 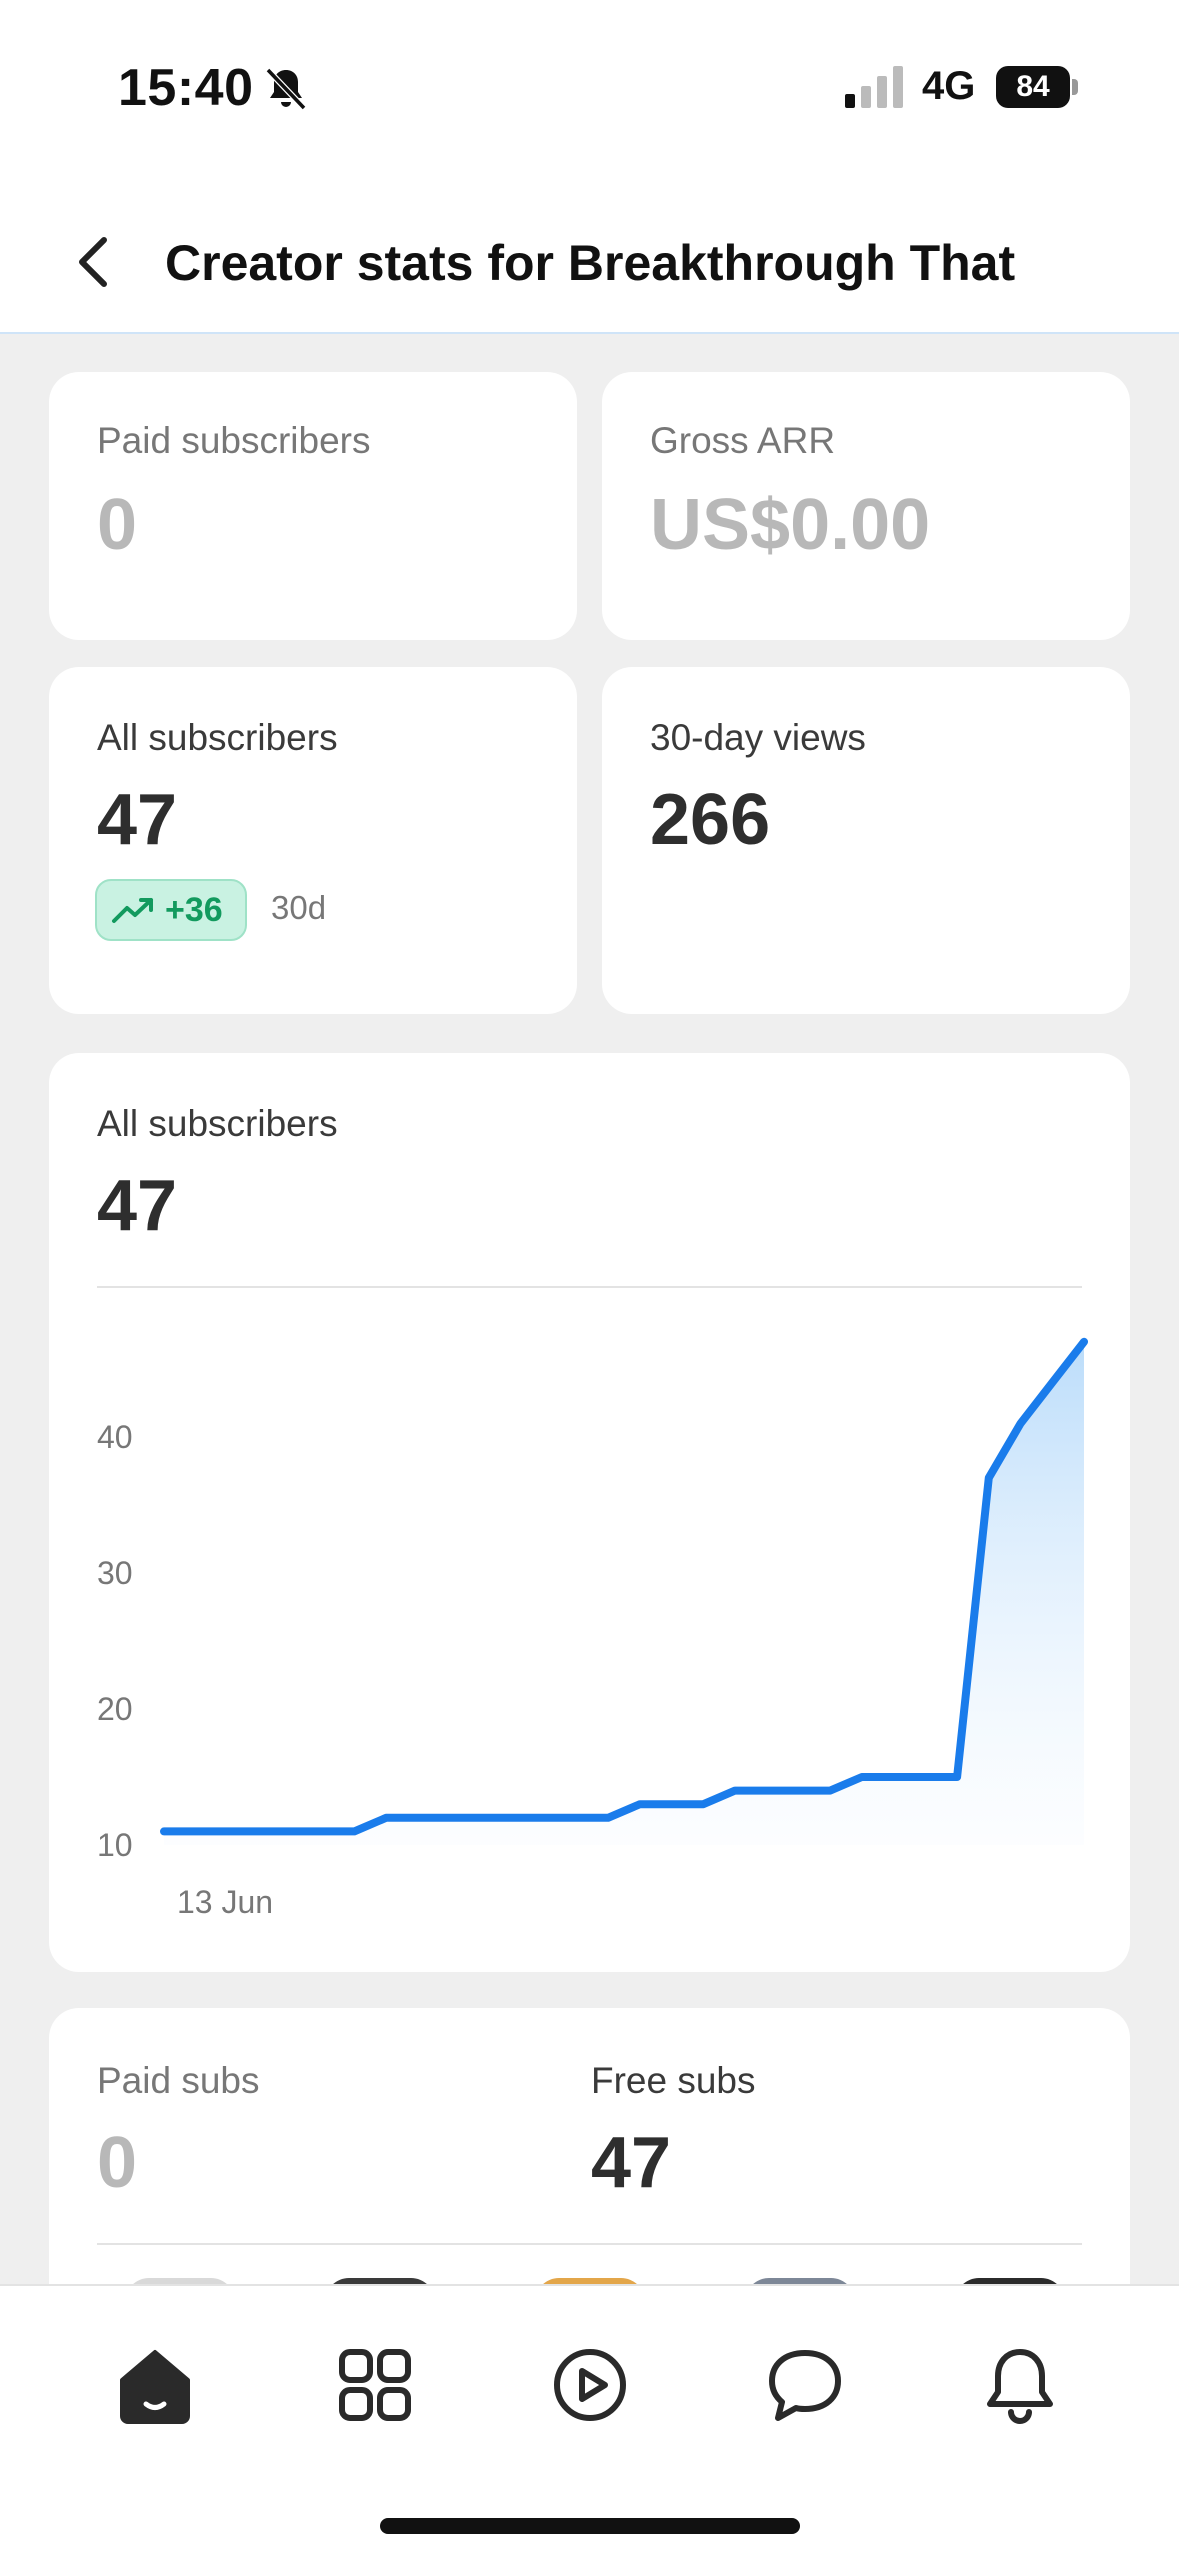 I want to click on gross-arr-value: US$0.00, so click(x=790, y=525).